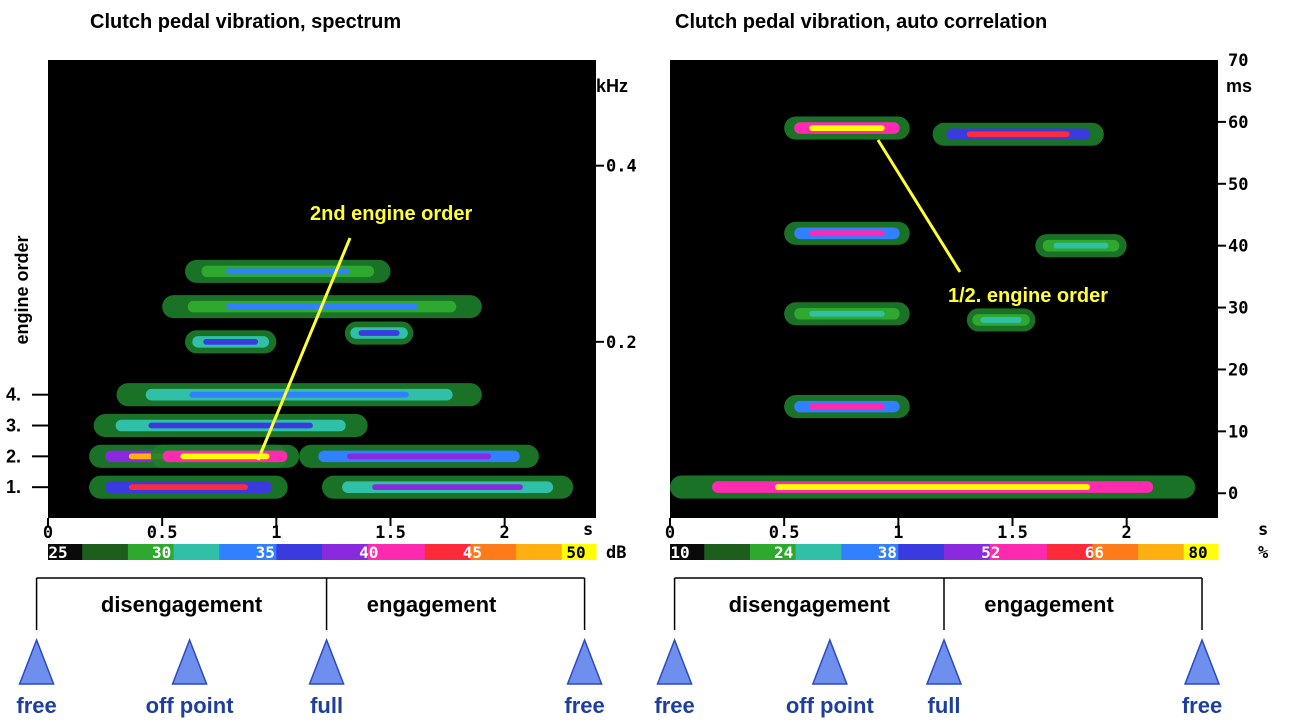  What do you see at coordinates (1127, 533) in the screenshot?
I see `right-x-tick-label: 2` at bounding box center [1127, 533].